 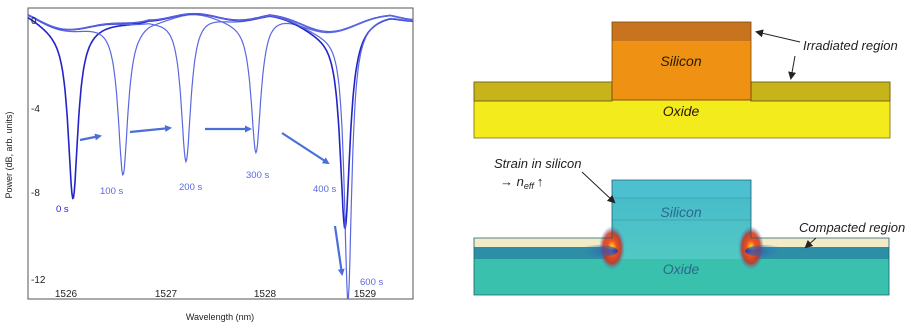 I want to click on time-label-600s: 600 s, so click(x=371, y=282).